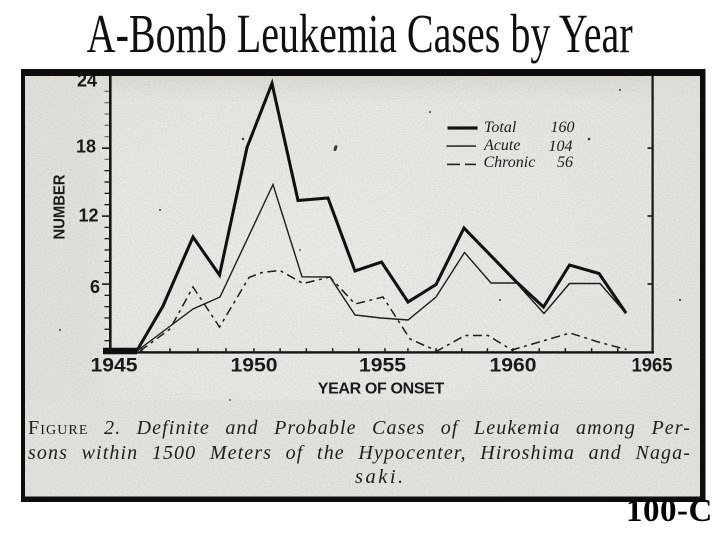  Describe the element at coordinates (382, 365) in the screenshot. I see `svg-text: 1955` at that location.